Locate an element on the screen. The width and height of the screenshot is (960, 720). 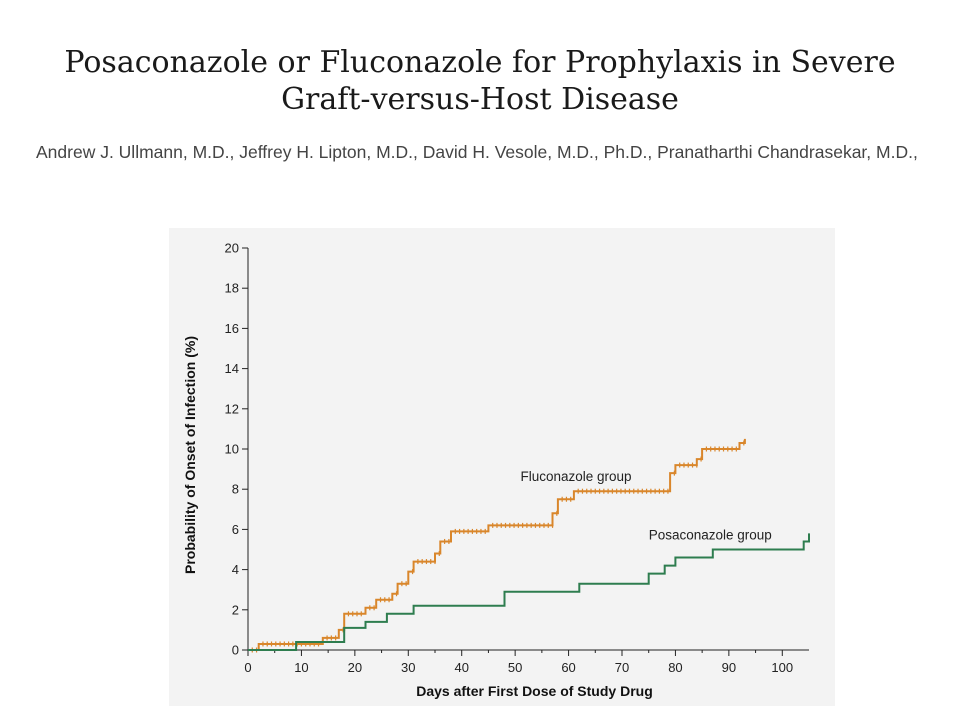
x-tick-label: 100 is located at coordinates (782, 667).